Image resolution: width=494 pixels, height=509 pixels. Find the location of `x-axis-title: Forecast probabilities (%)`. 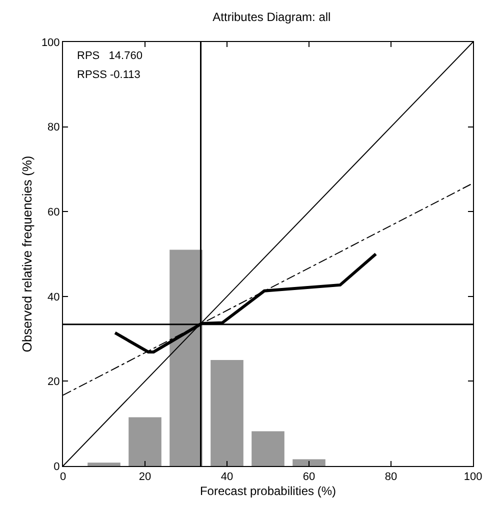

x-axis-title: Forecast probabilities (%) is located at coordinates (268, 491).